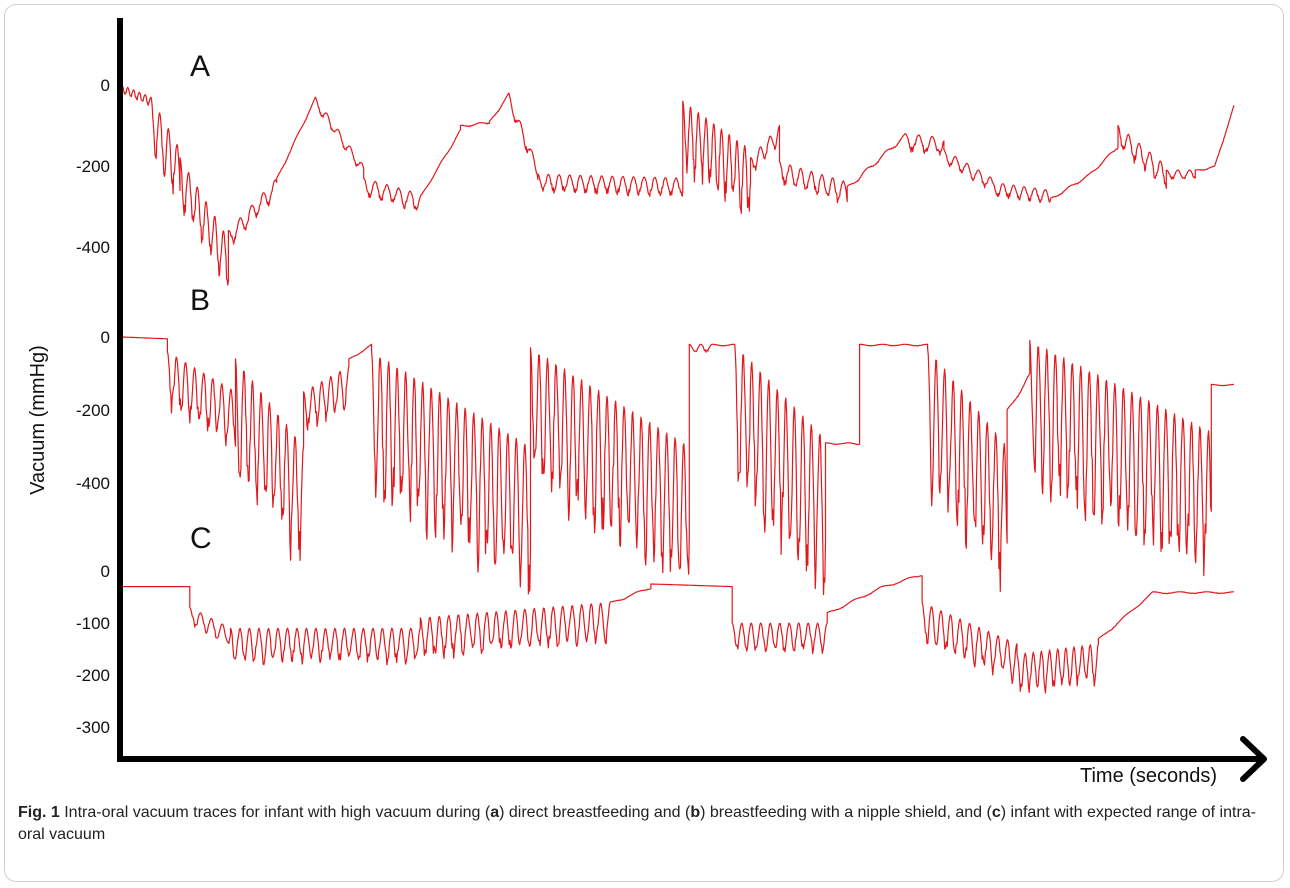 This screenshot has width=1290, height=888. Describe the element at coordinates (93, 166) in the screenshot. I see `y-tick-label-a-neg200: -200` at that location.